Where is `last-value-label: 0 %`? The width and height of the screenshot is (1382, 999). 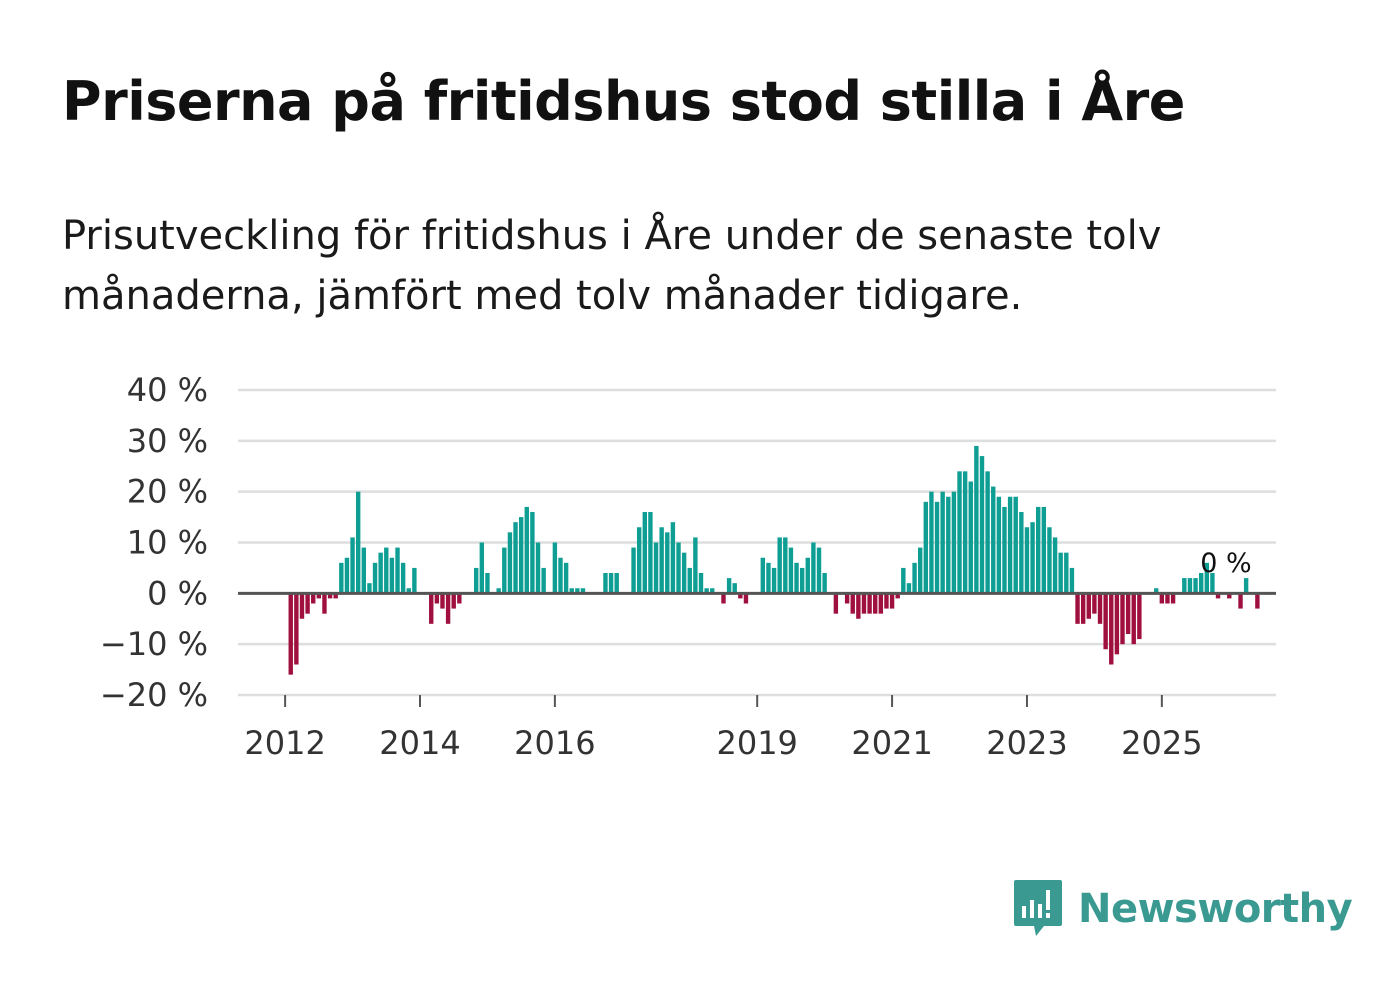
last-value-label: 0 % is located at coordinates (1225, 563).